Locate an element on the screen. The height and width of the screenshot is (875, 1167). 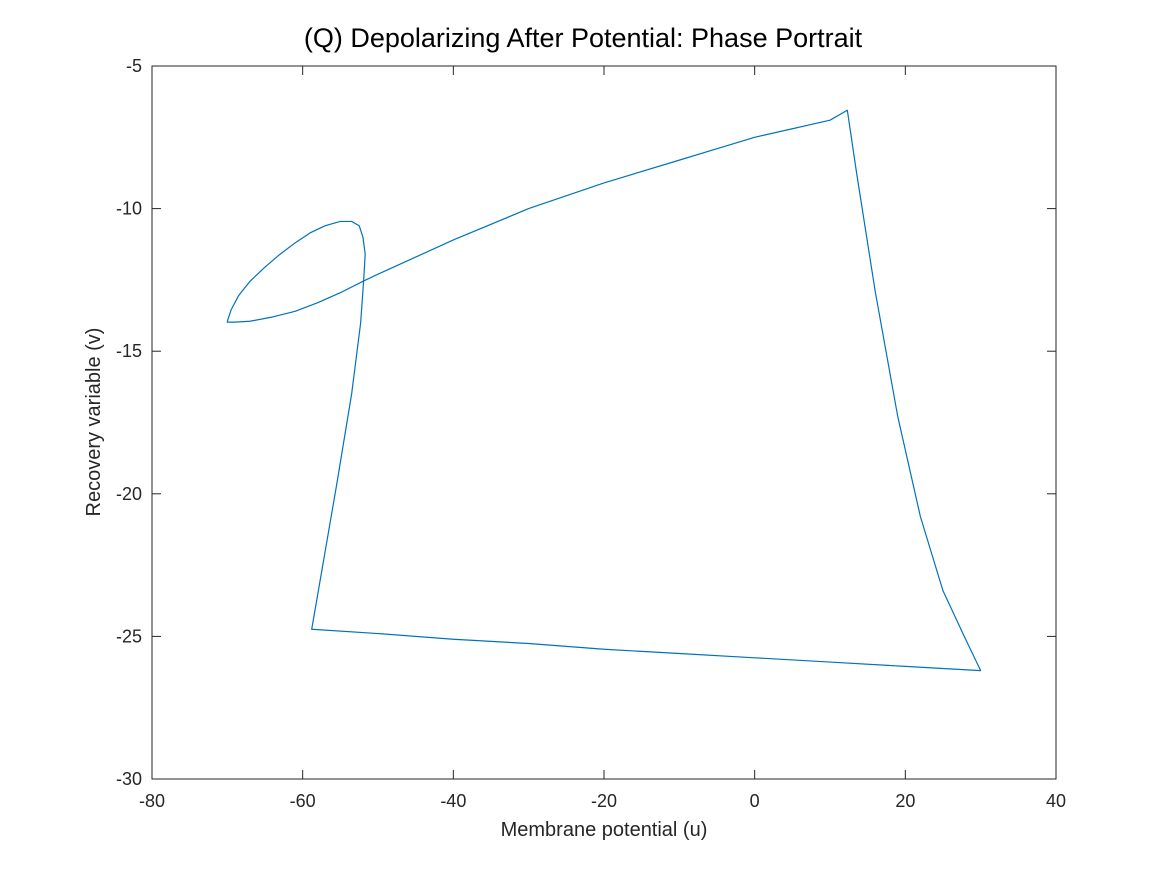
y-tick-label: -5 is located at coordinates (134, 66).